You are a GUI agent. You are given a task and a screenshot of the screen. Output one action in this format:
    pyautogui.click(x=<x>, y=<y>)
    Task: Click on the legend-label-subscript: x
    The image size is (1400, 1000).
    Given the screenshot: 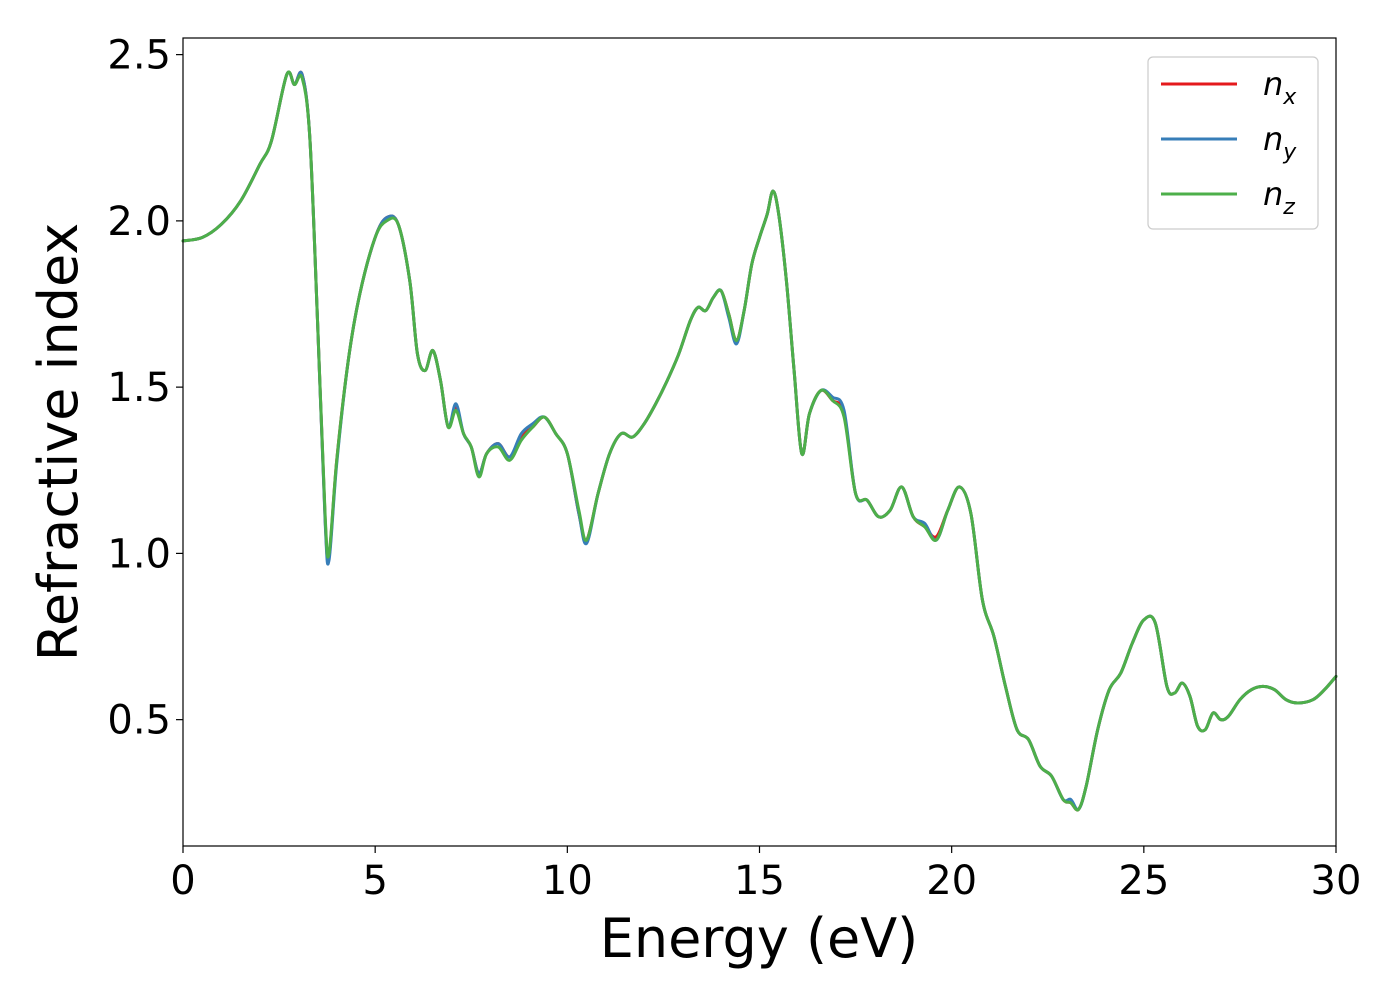 What is the action you would take?
    pyautogui.click(x=1289, y=97)
    